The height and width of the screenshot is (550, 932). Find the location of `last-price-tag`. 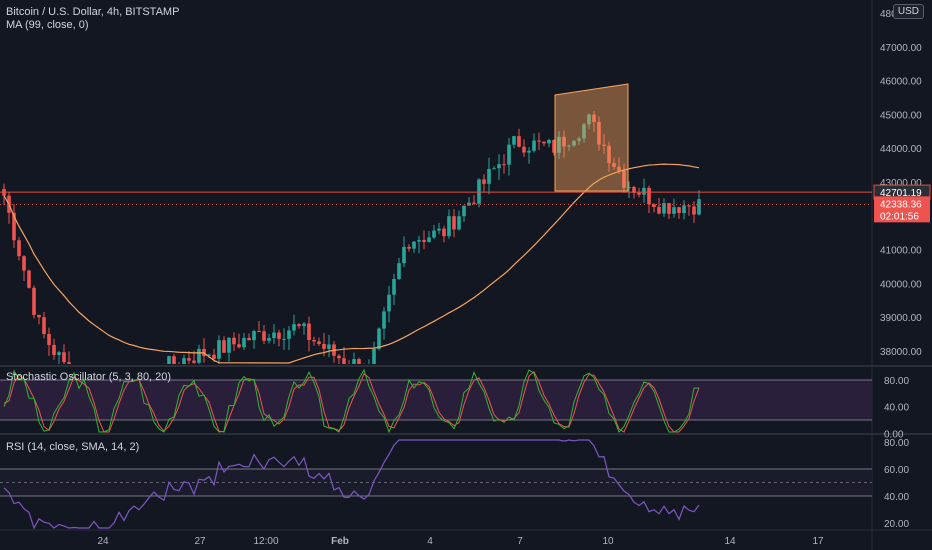

last-price-tag is located at coordinates (902, 209).